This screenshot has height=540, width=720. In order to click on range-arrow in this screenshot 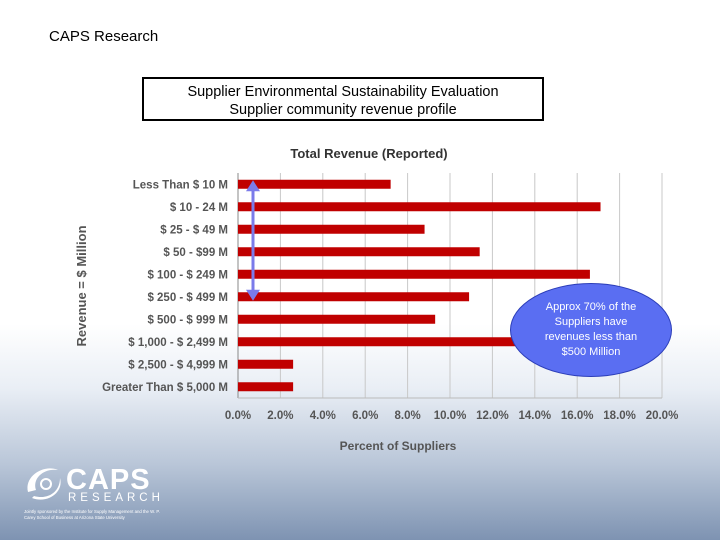, I will do `click(253, 240)`.